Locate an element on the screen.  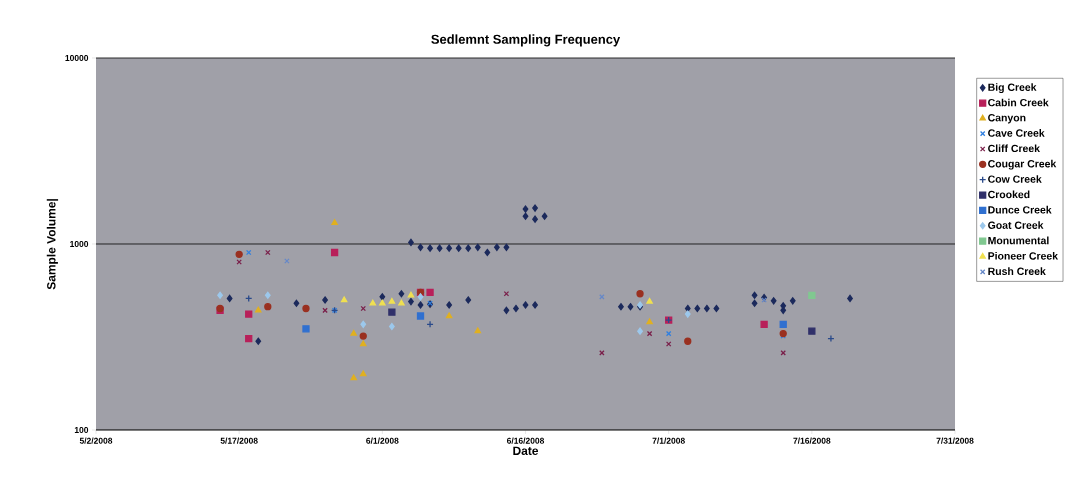
y-tick-label: 100 is located at coordinates (81, 430).